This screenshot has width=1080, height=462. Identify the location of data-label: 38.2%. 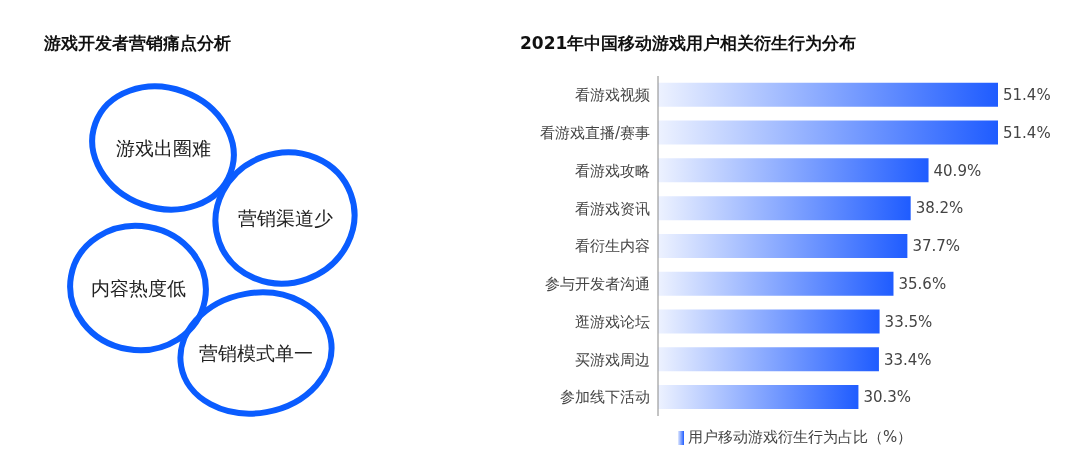
(939, 208).